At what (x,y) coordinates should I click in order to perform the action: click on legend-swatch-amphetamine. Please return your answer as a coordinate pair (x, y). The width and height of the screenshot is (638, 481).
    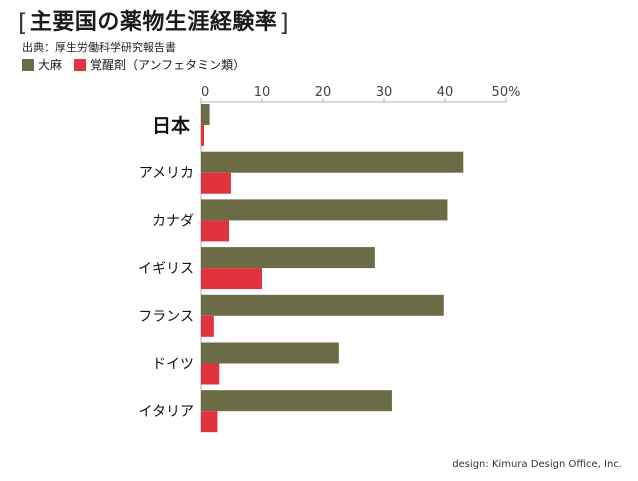
    Looking at the image, I should click on (80, 64).